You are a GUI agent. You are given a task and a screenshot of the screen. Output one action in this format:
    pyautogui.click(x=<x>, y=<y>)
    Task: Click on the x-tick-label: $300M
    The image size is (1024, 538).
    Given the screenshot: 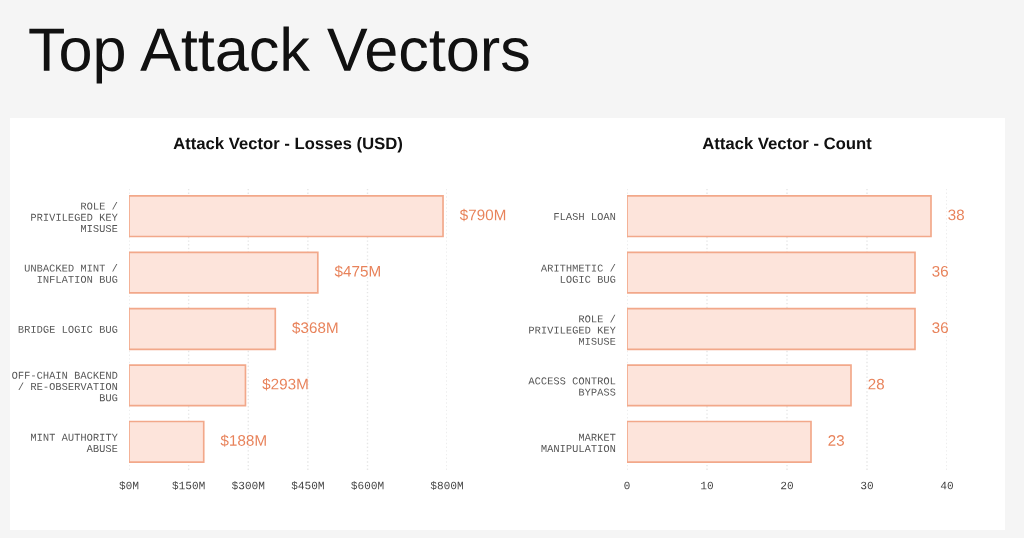 What is the action you would take?
    pyautogui.click(x=248, y=485)
    